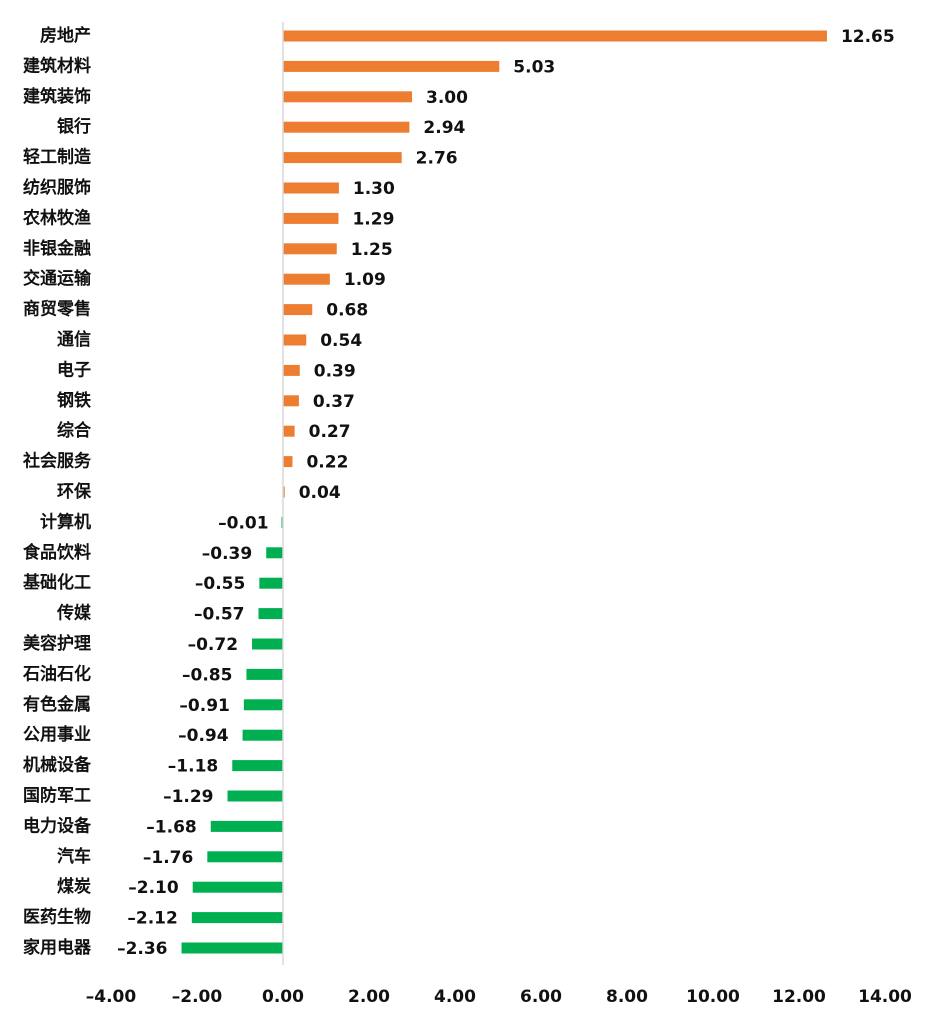  I want to click on data-label: –0.72, so click(213, 645).